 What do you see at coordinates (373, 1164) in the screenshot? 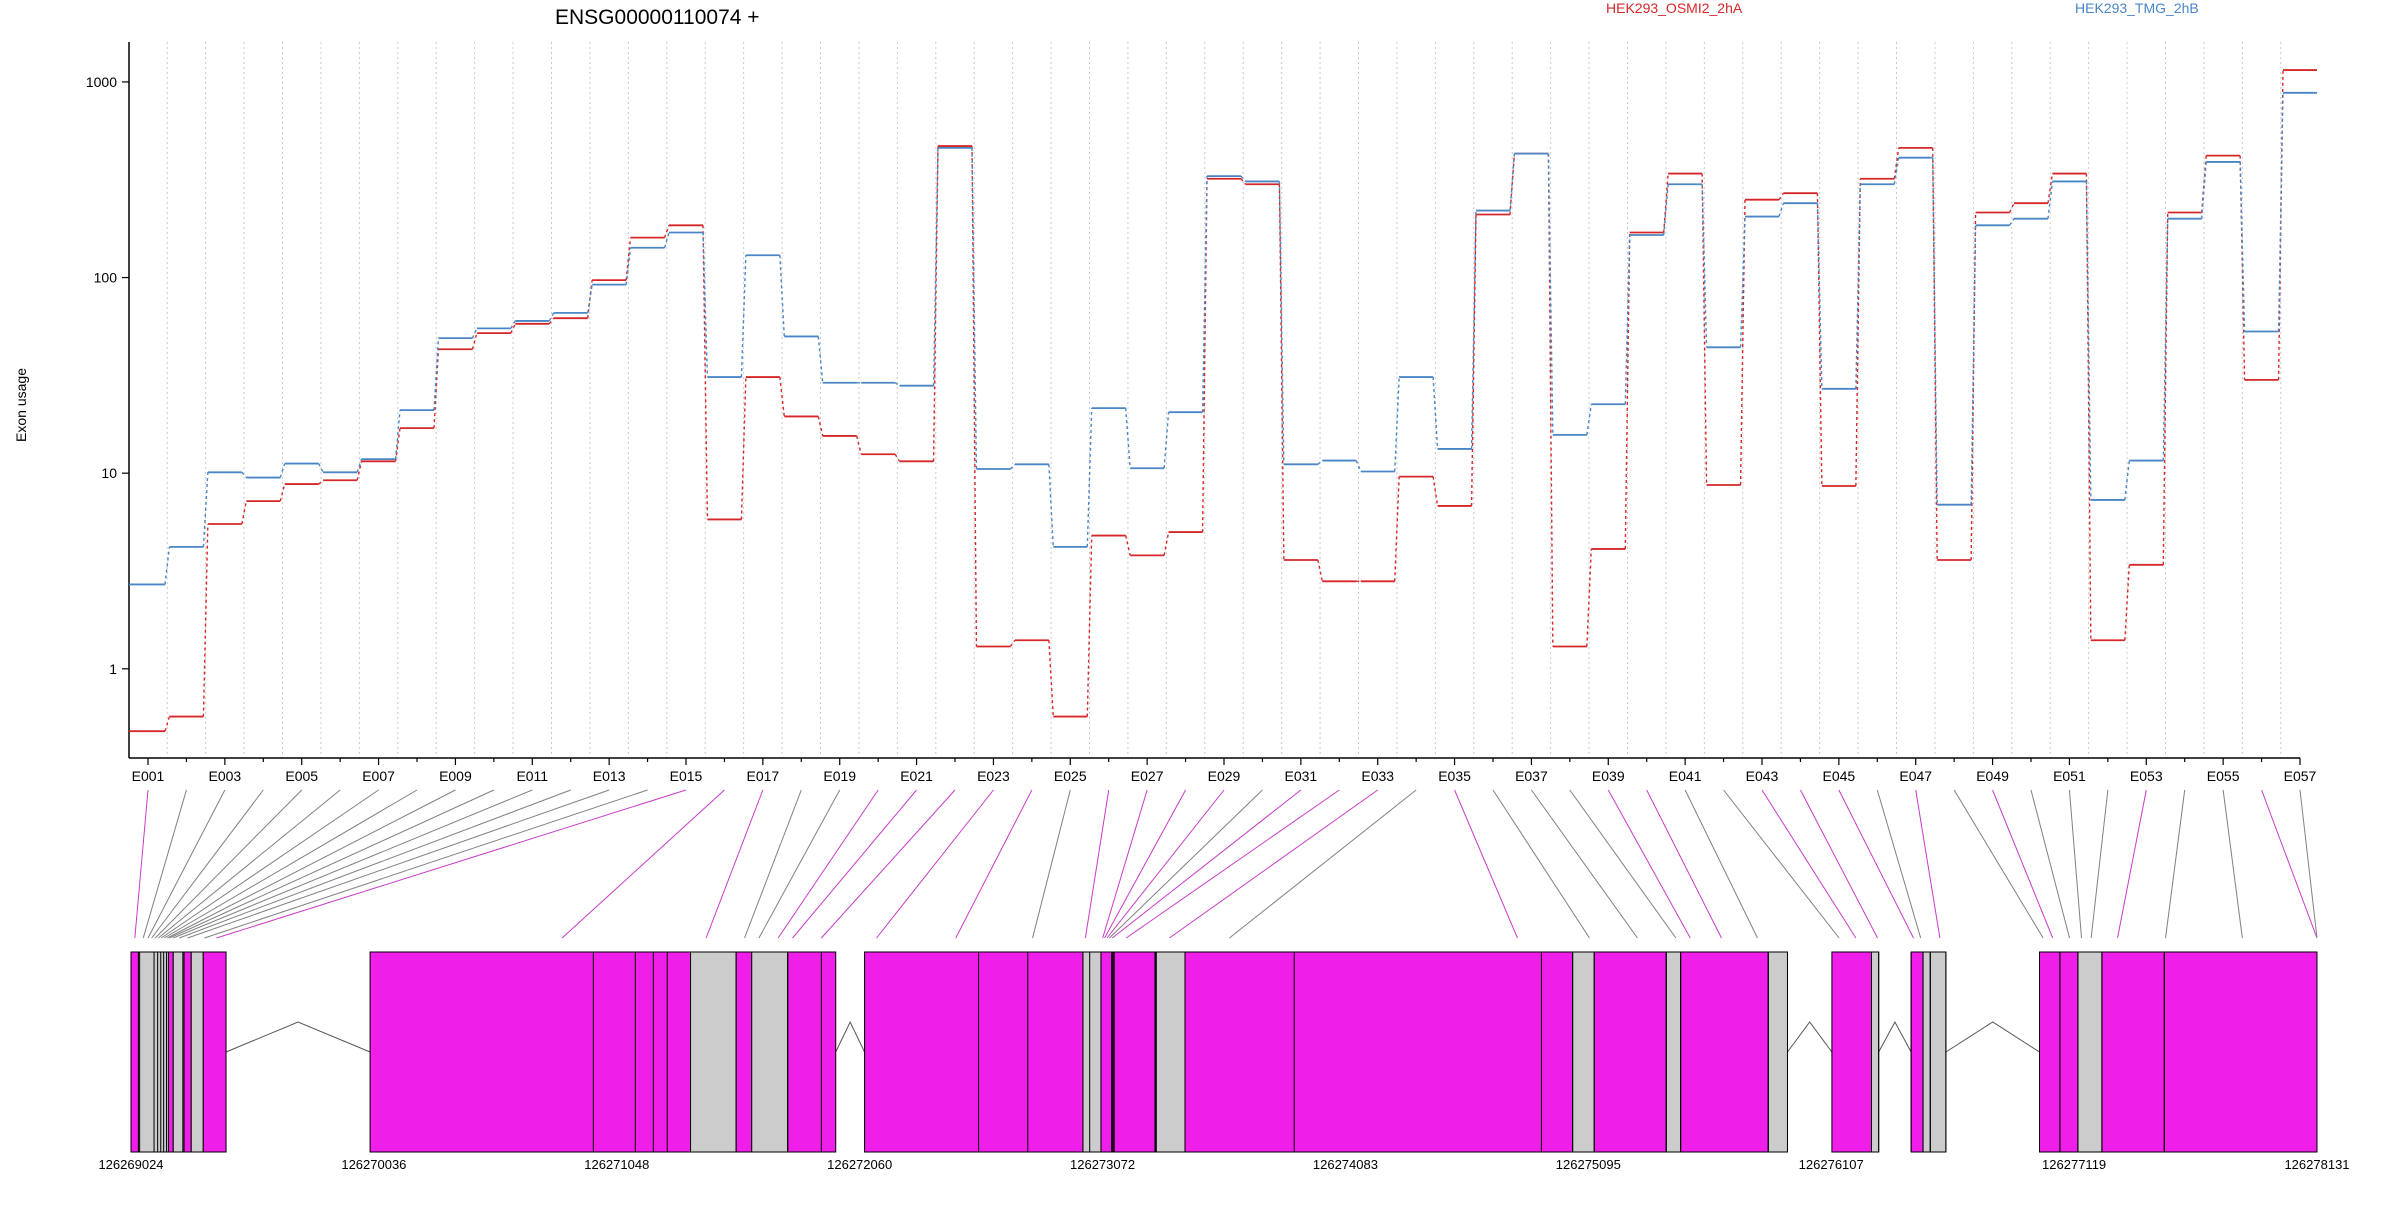
I see `coordinate-label: 126270036` at bounding box center [373, 1164].